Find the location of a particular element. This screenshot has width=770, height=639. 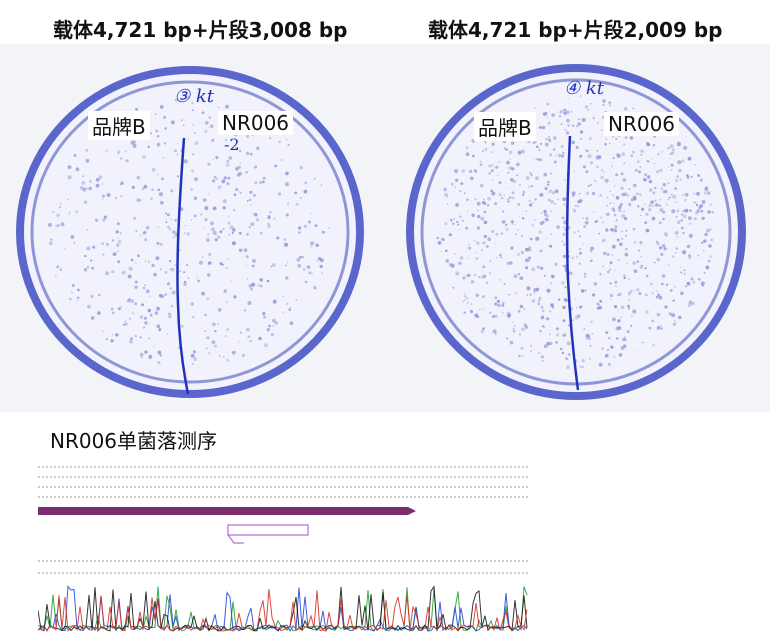

handwritten-dash: -2 is located at coordinates (232, 144).